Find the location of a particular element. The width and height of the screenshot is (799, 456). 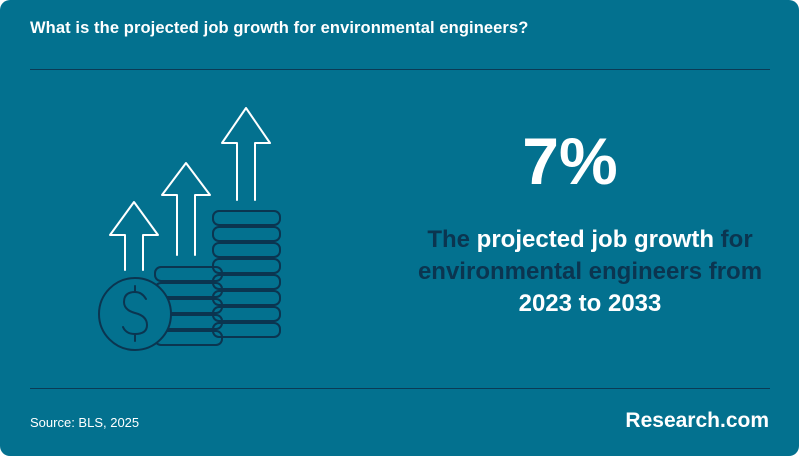

top-divider is located at coordinates (400, 69).